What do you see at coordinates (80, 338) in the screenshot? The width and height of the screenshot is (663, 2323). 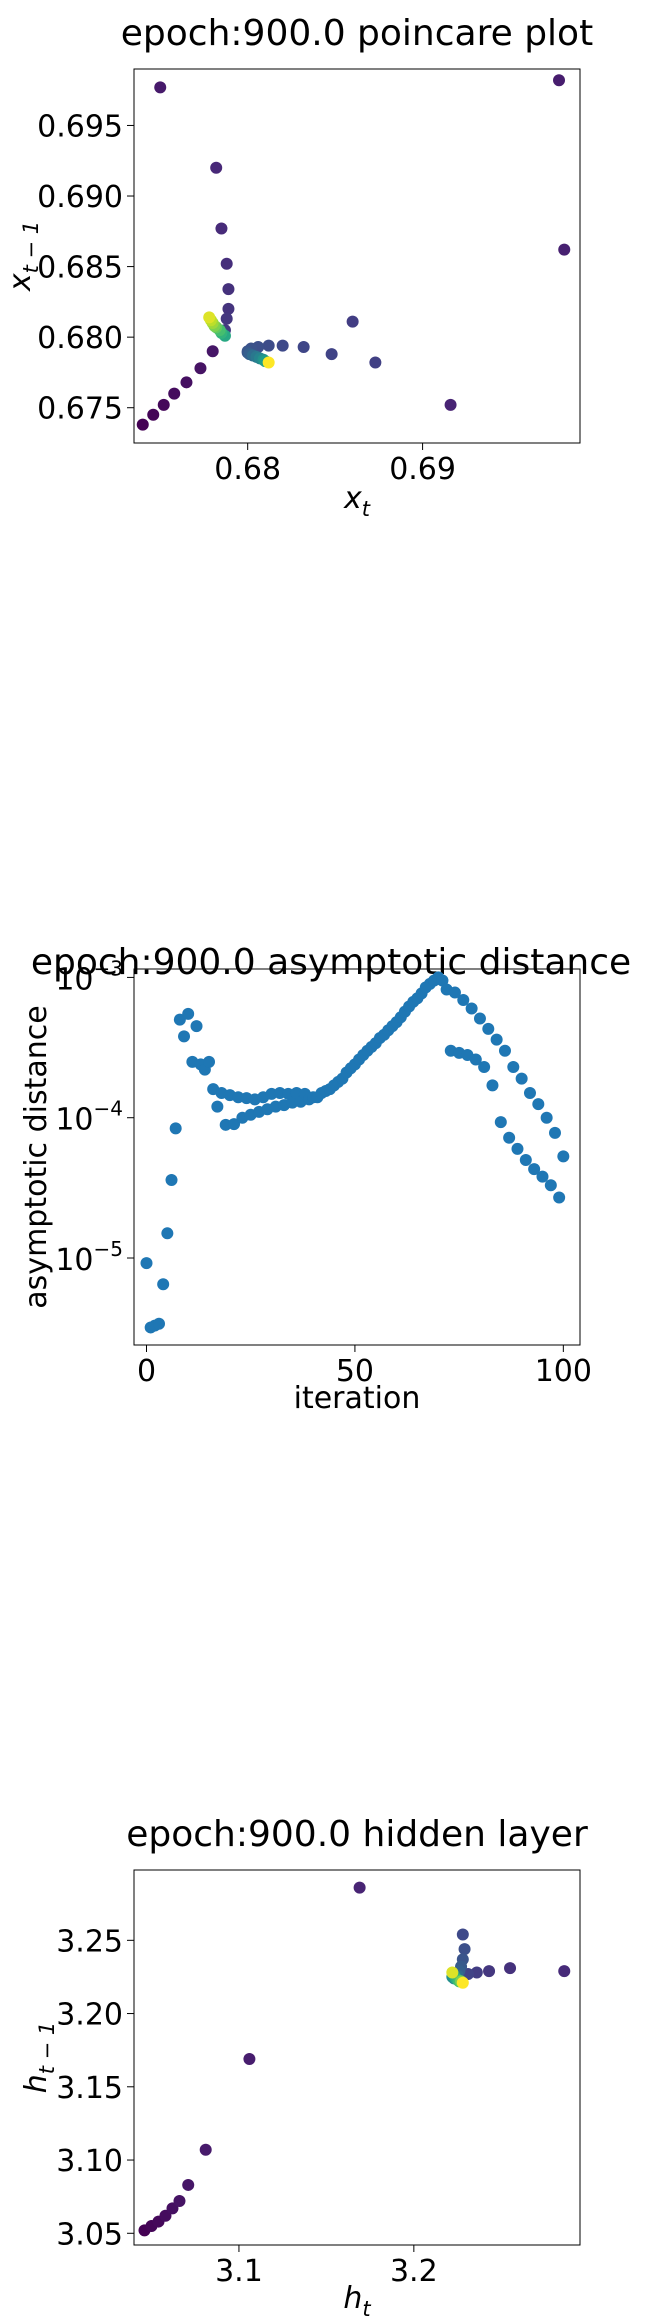 I see `y-tick-label: 0.680` at bounding box center [80, 338].